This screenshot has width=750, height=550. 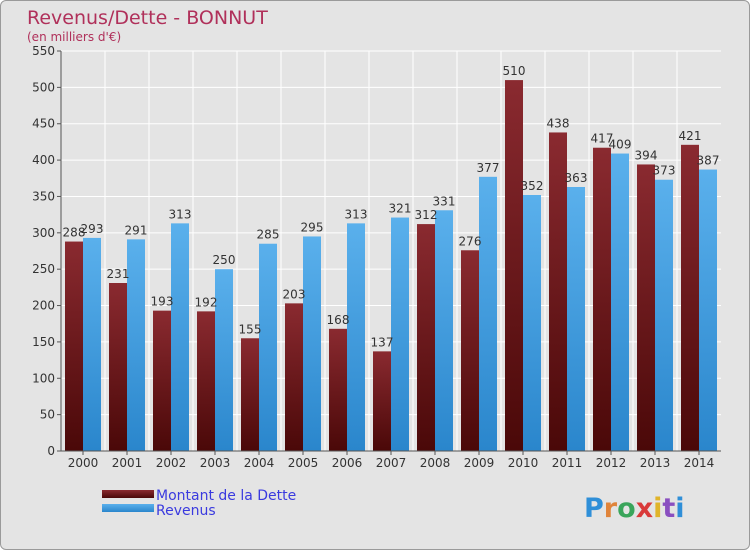 What do you see at coordinates (626, 508) in the screenshot?
I see `logo-letter: o` at bounding box center [626, 508].